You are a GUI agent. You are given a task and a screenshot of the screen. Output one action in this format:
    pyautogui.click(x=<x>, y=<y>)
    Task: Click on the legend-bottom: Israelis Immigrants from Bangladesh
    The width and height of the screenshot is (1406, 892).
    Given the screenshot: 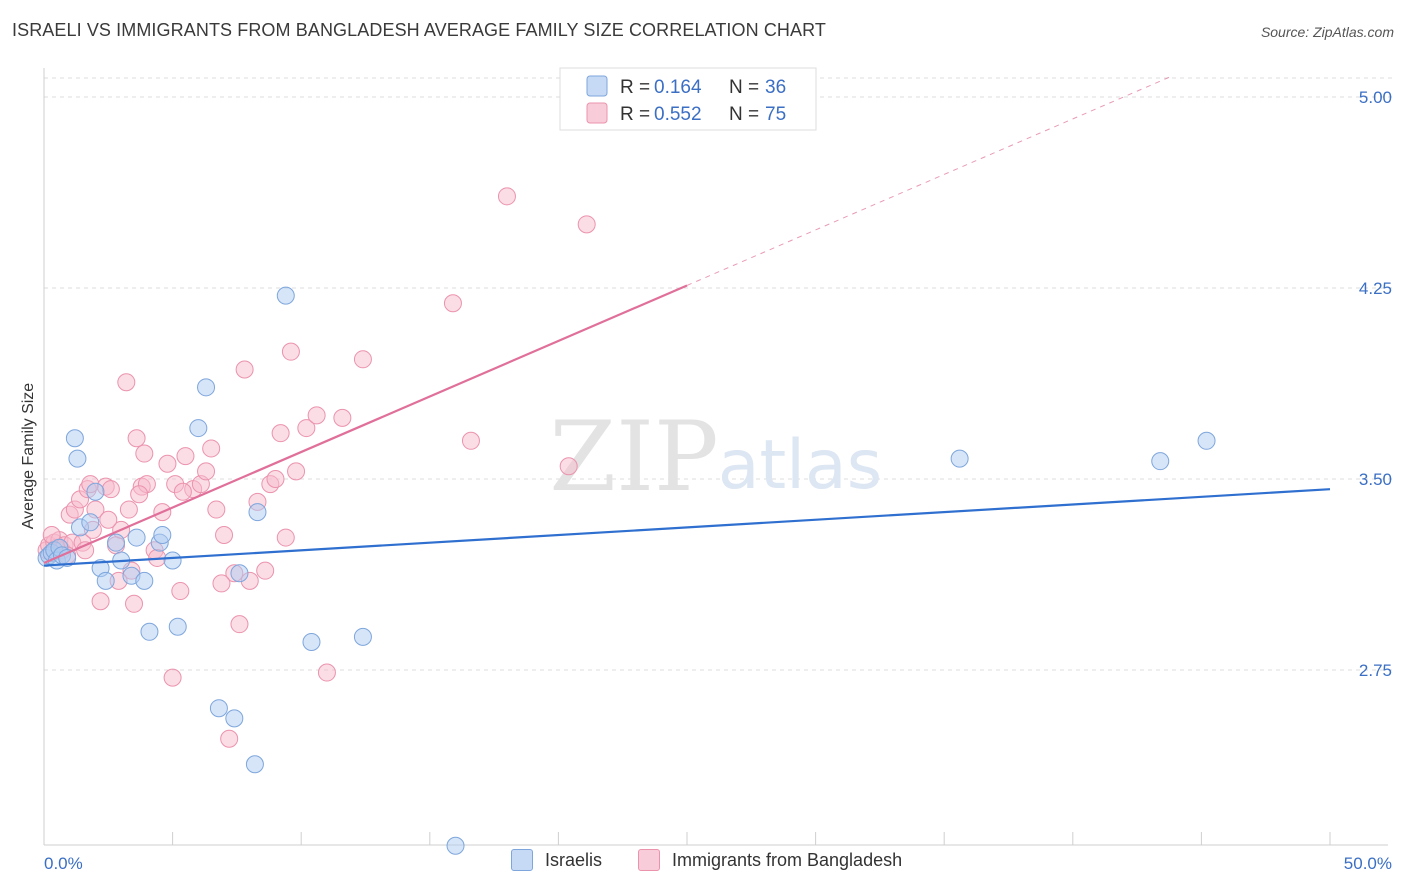 What is the action you would take?
    pyautogui.click(x=703, y=864)
    